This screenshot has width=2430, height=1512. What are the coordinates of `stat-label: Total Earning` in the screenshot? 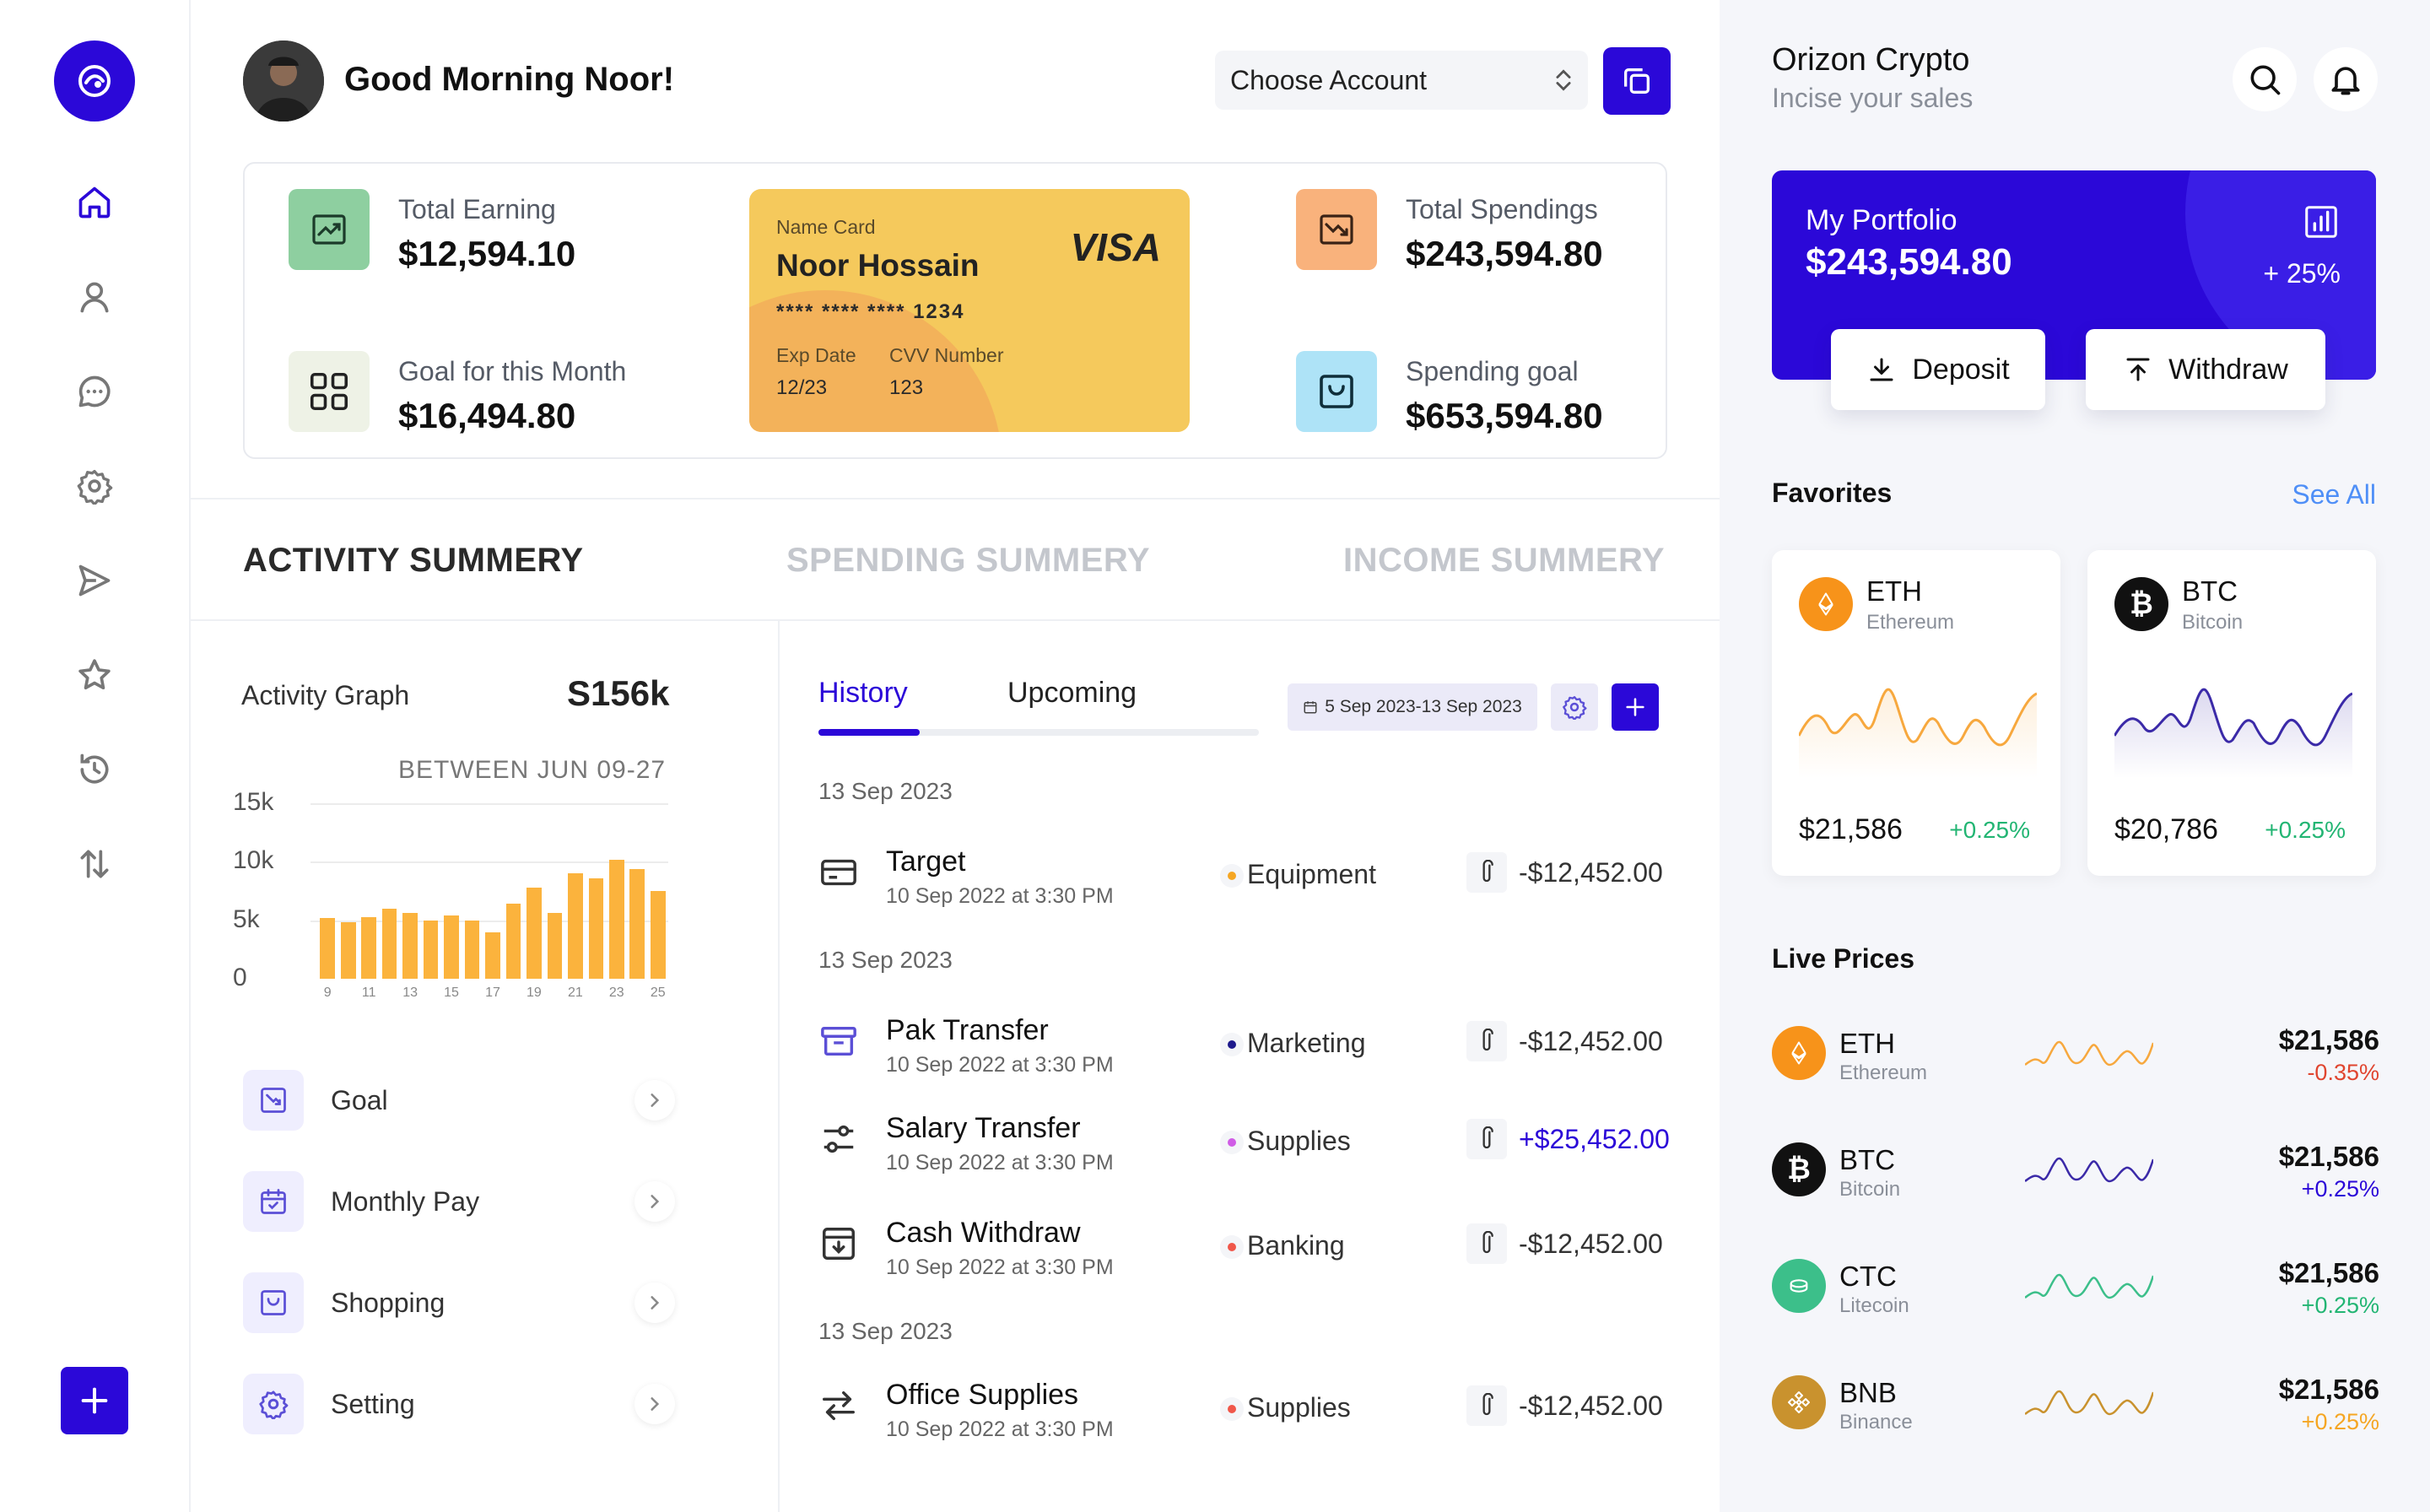 It's located at (477, 209).